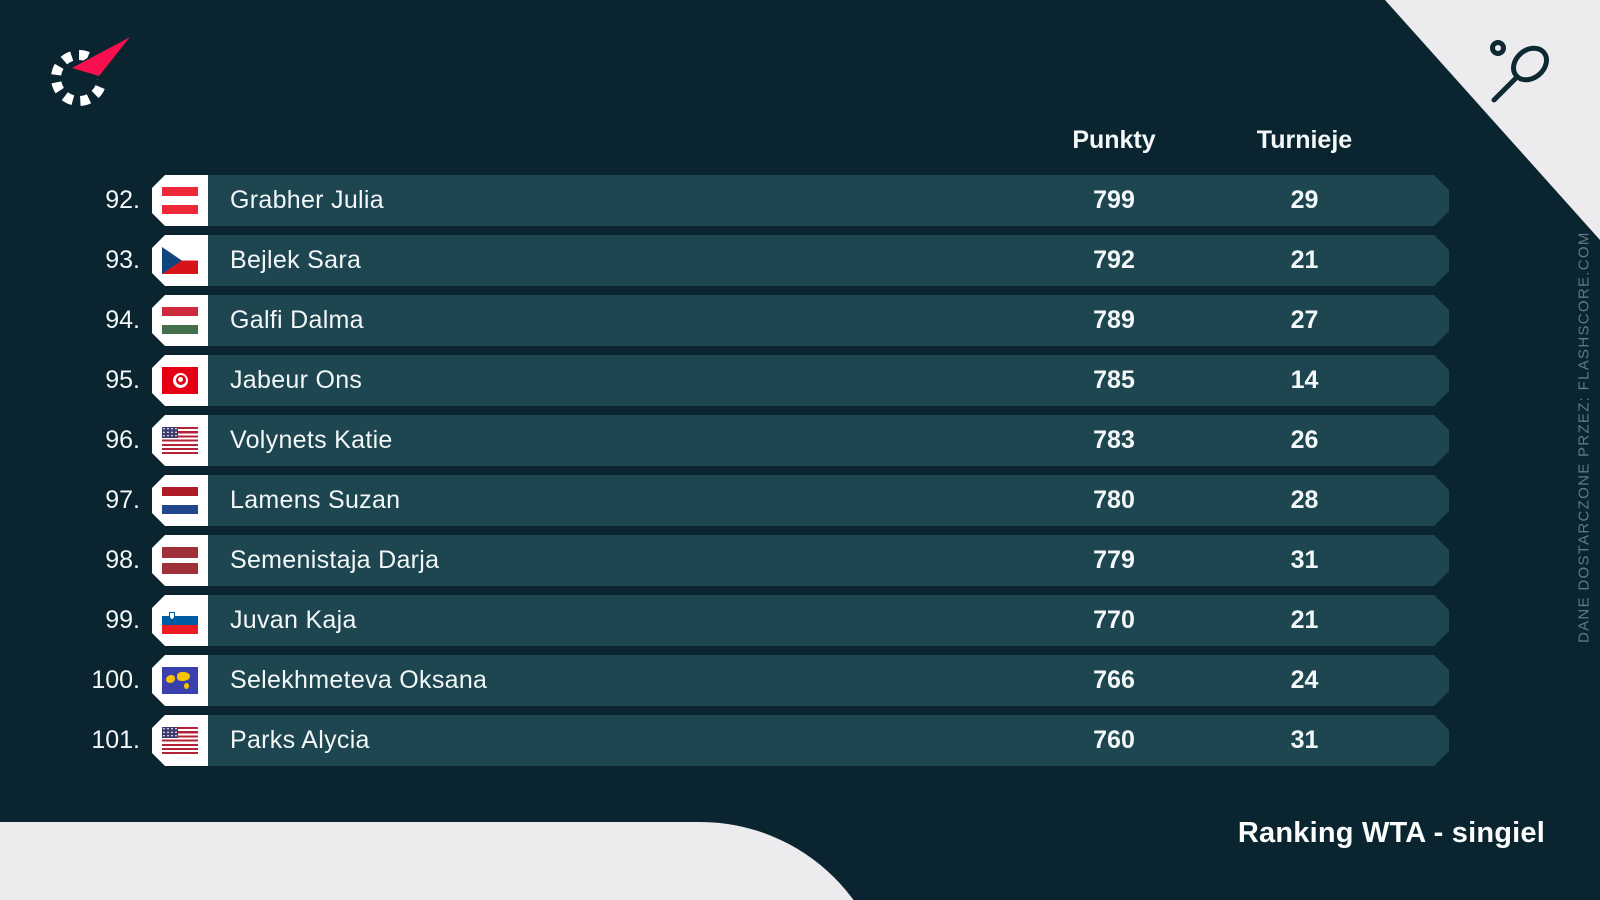 The image size is (1600, 900). Describe the element at coordinates (1114, 440) in the screenshot. I see `points-value: 783` at that location.